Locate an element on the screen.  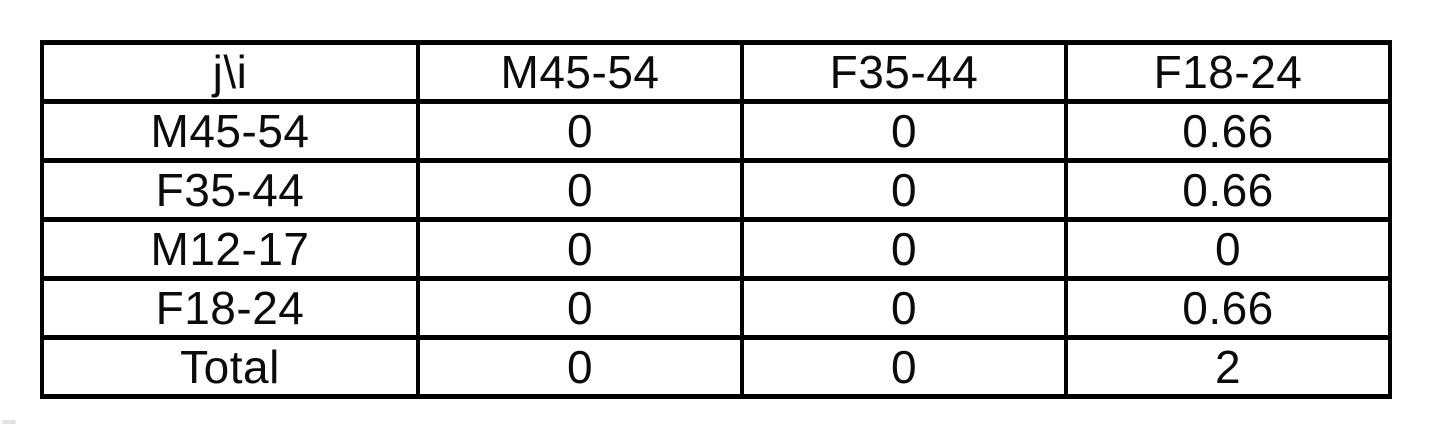
table-row: F35-44 0 0 0.66 is located at coordinates (716, 190).